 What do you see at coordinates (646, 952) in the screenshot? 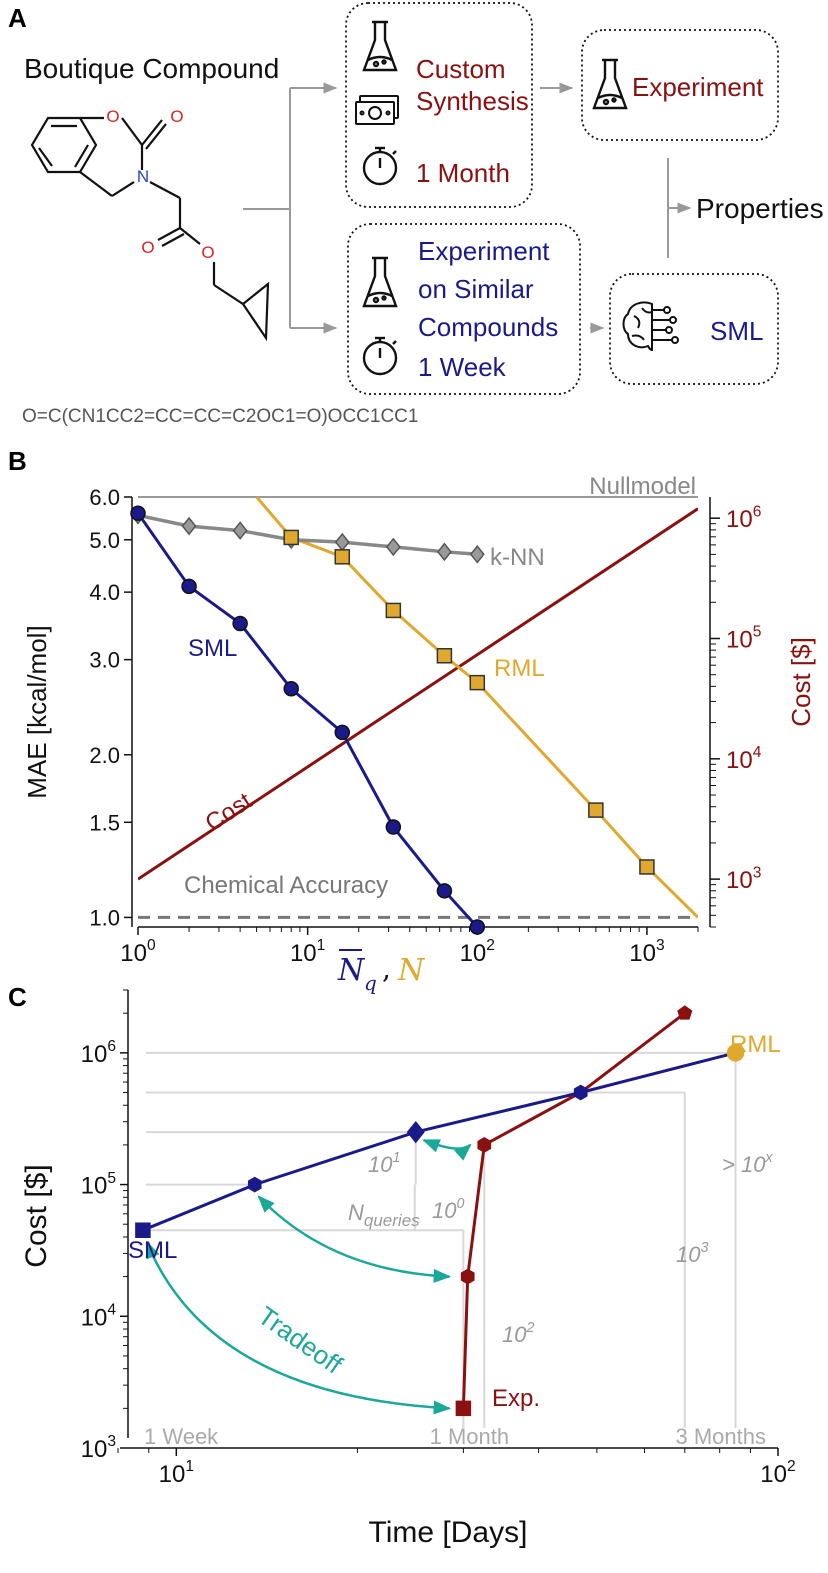
I see `x-tick-label: 103` at bounding box center [646, 952].